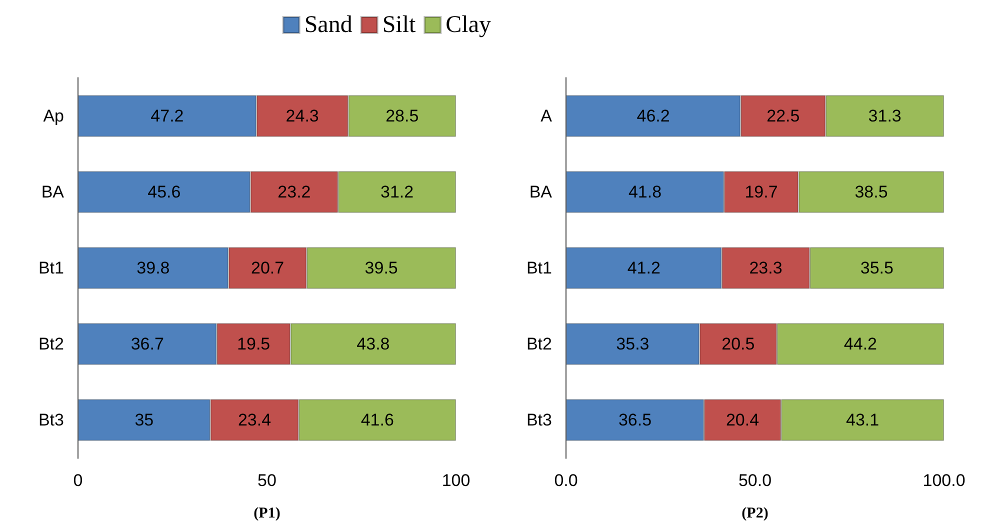 This screenshot has width=992, height=529. What do you see at coordinates (381, 268) in the screenshot?
I see `data-label: 39.5` at bounding box center [381, 268].